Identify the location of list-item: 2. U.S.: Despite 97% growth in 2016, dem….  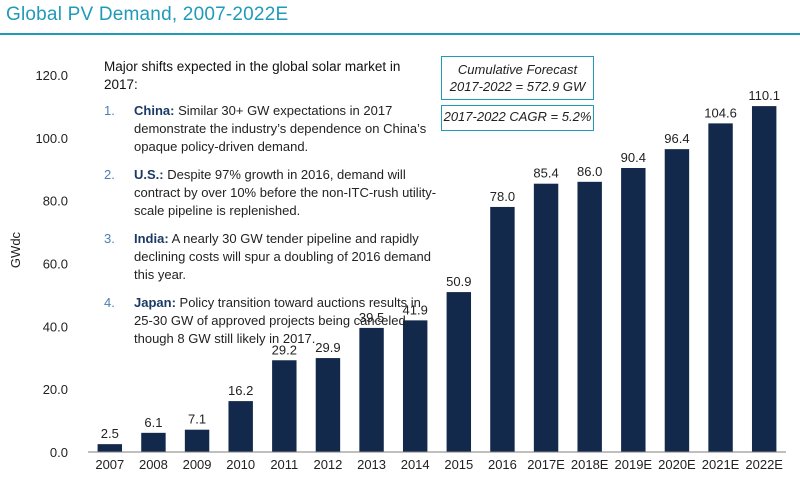
(264, 193).